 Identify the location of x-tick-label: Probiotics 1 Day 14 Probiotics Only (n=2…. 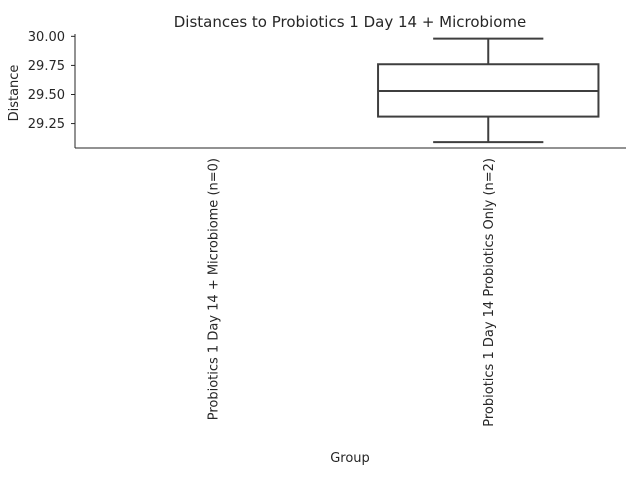
(489, 292).